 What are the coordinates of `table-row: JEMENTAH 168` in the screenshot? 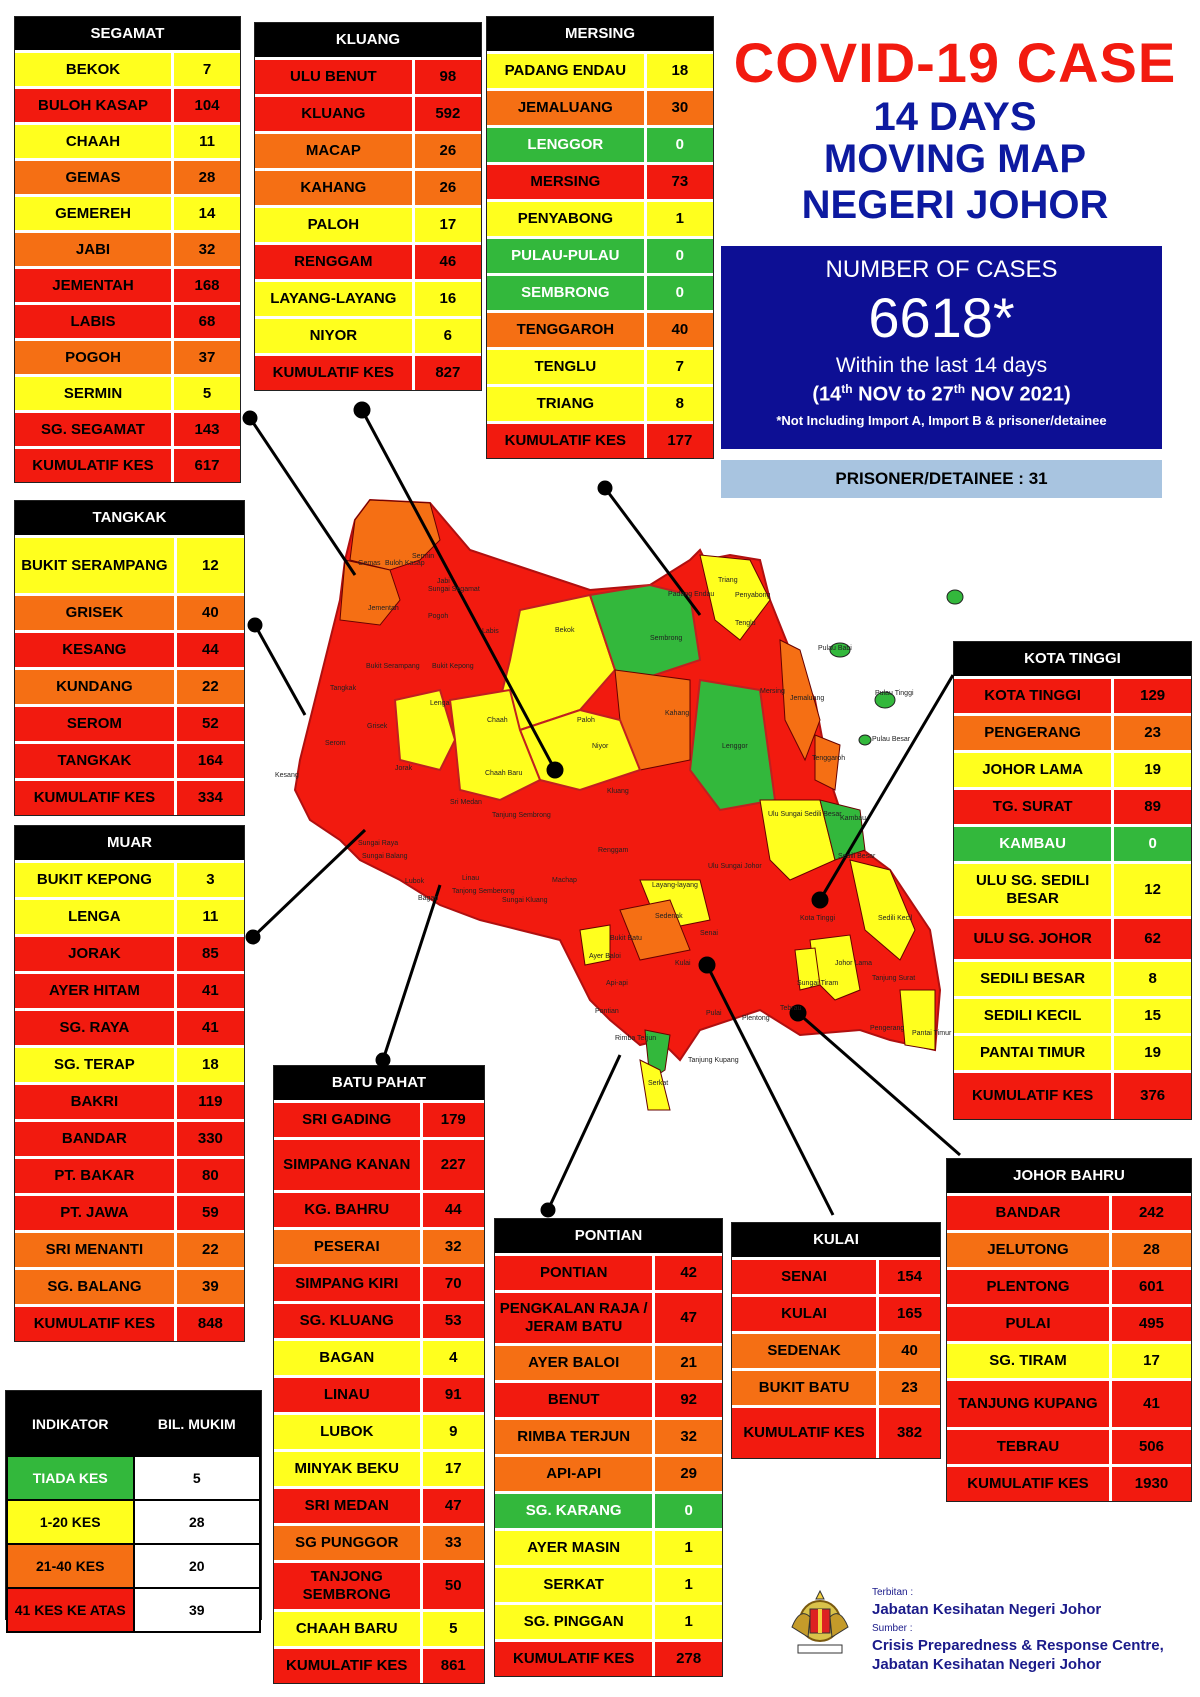 It's located at (127, 285).